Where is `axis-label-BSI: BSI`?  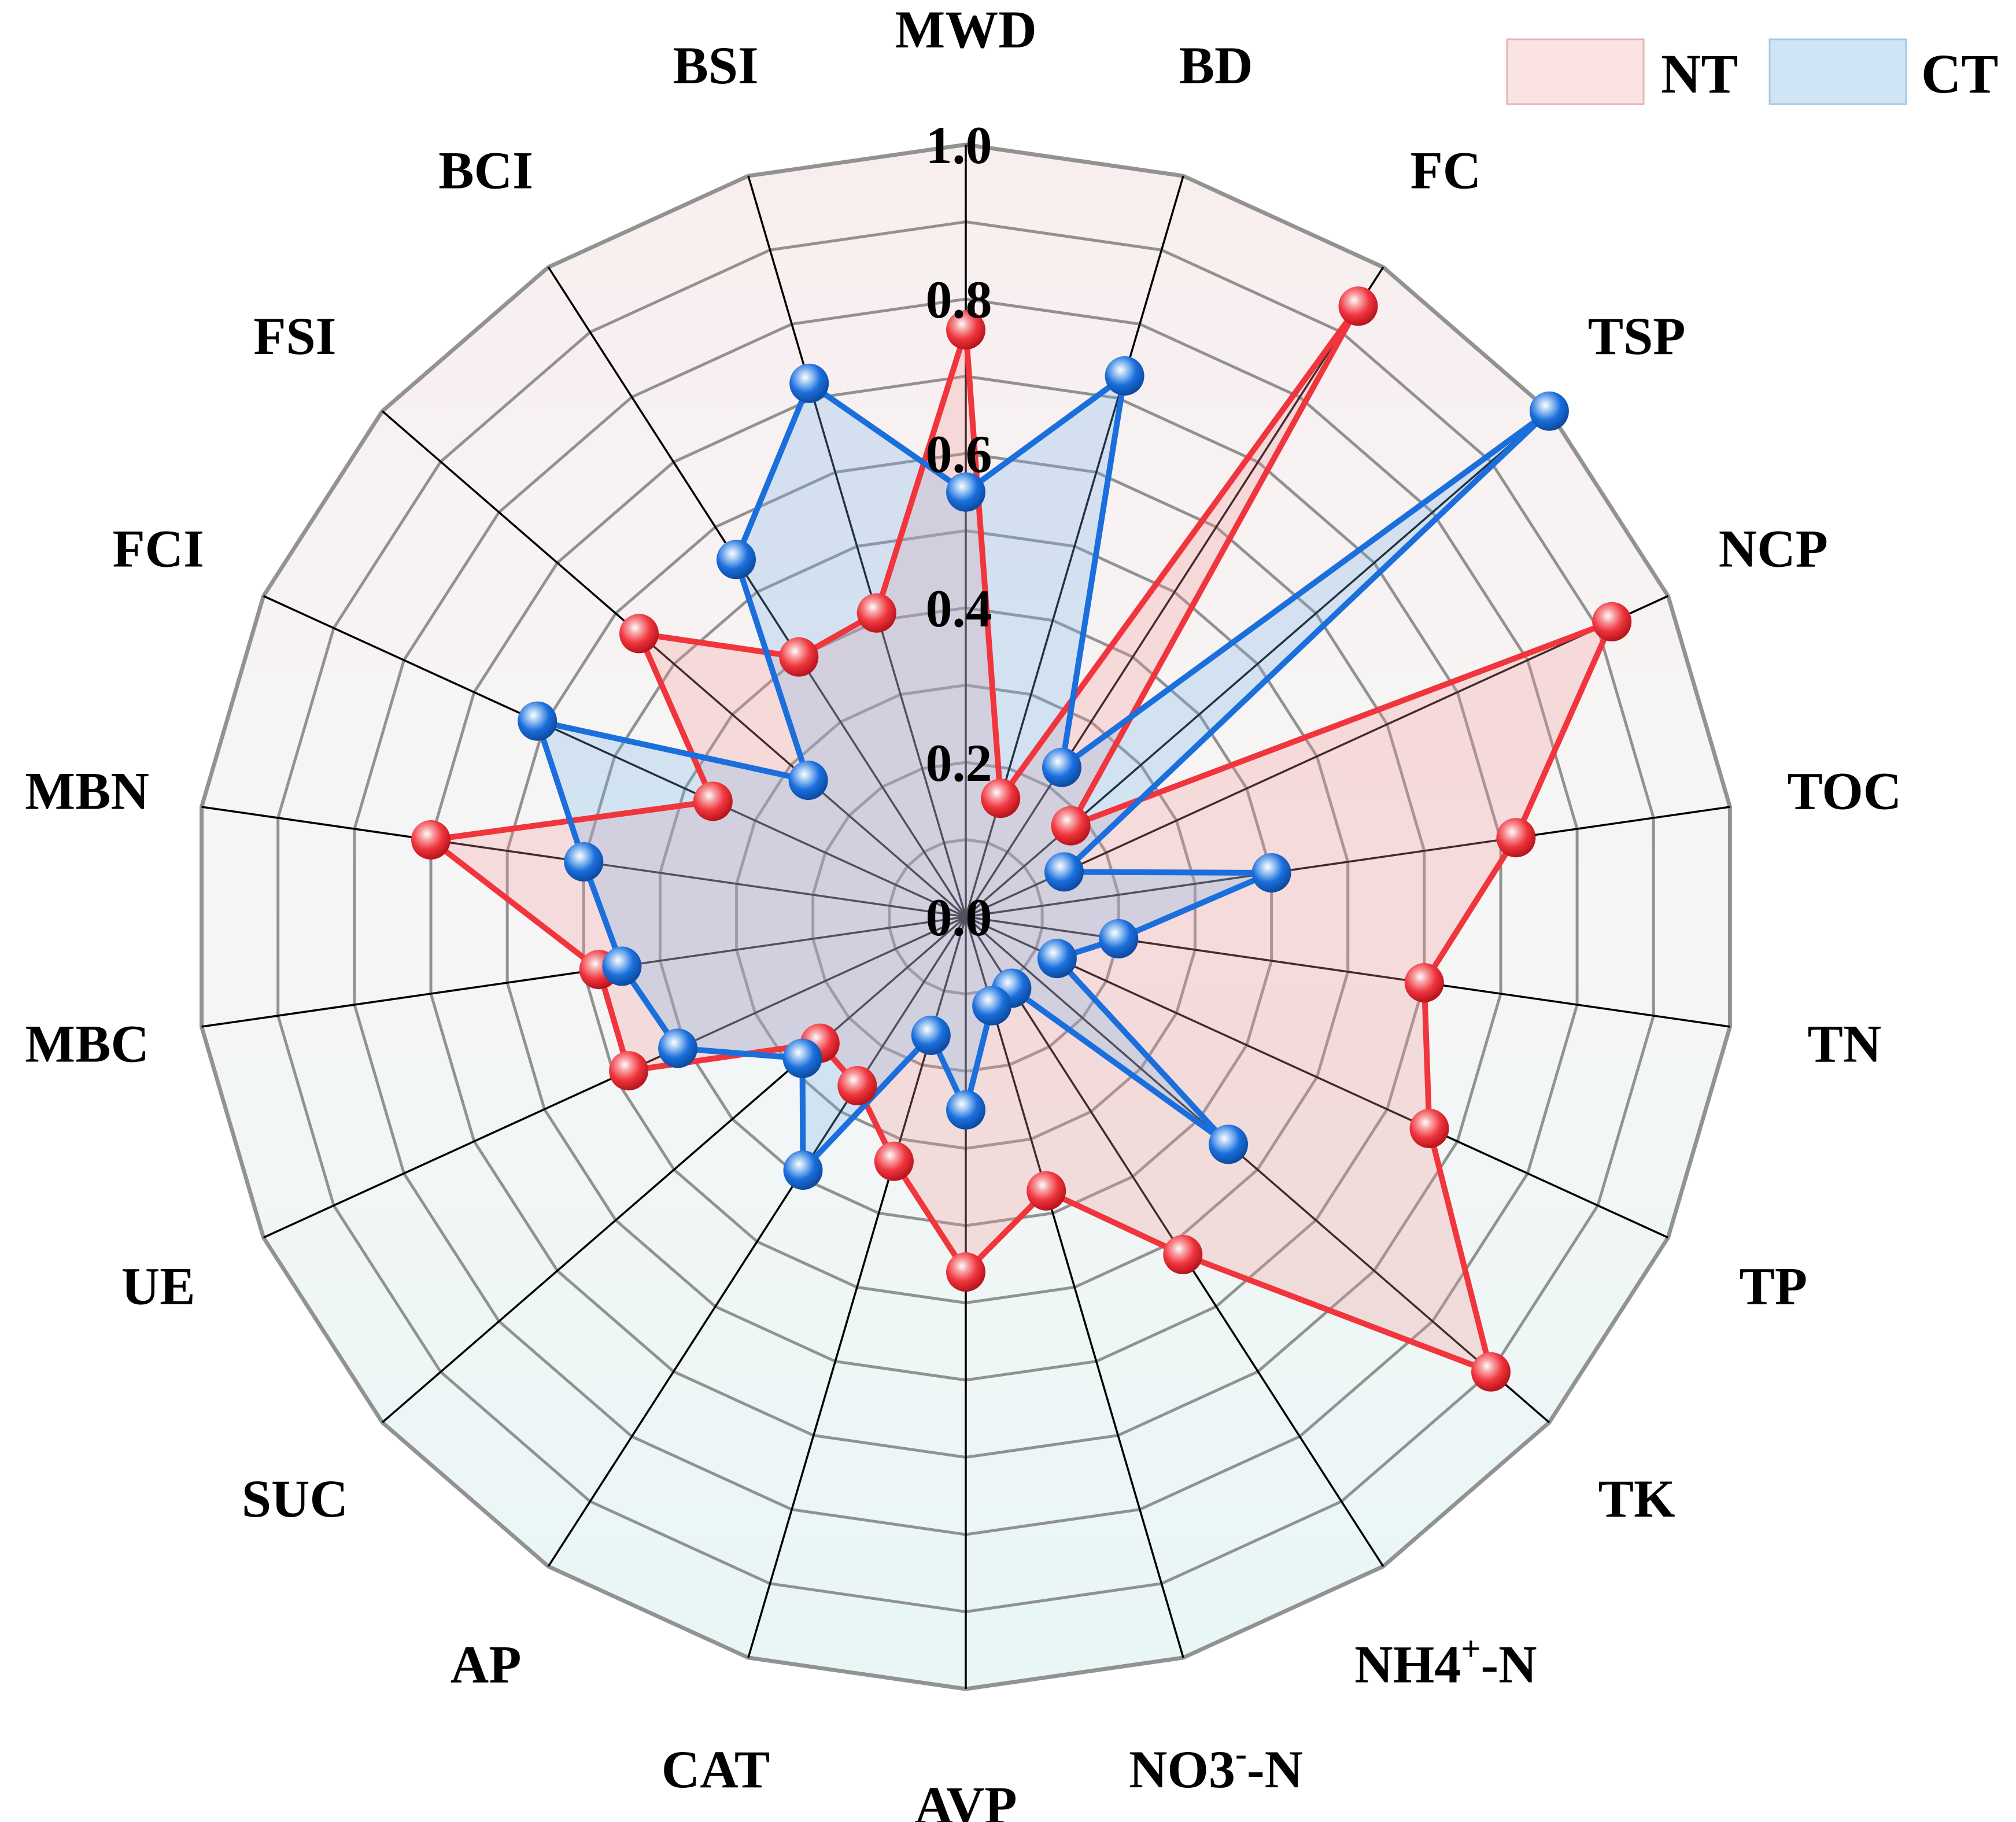 axis-label-BSI: BSI is located at coordinates (715, 65).